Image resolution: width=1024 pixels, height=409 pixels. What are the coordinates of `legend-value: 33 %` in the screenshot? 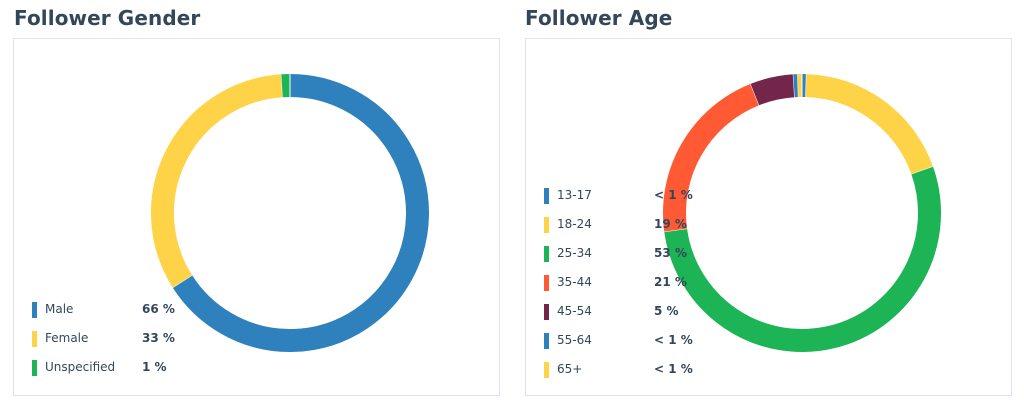 It's located at (158, 338).